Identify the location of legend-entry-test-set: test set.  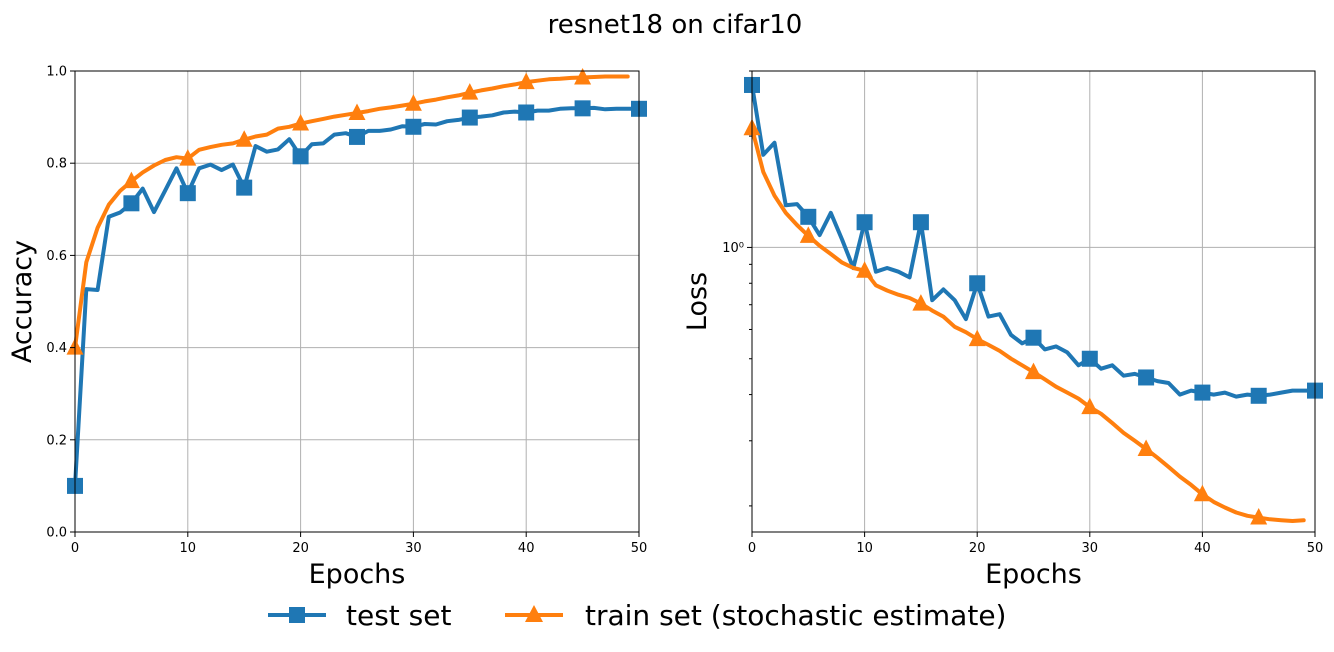
(359, 615).